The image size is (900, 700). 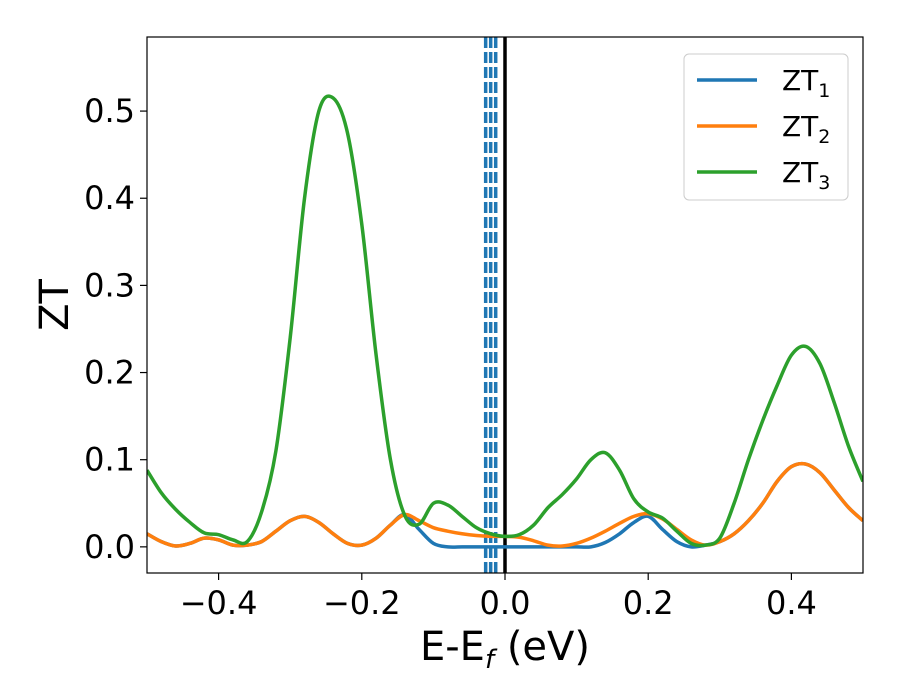 What do you see at coordinates (824, 183) in the screenshot?
I see `legend-label-sub: 3` at bounding box center [824, 183].